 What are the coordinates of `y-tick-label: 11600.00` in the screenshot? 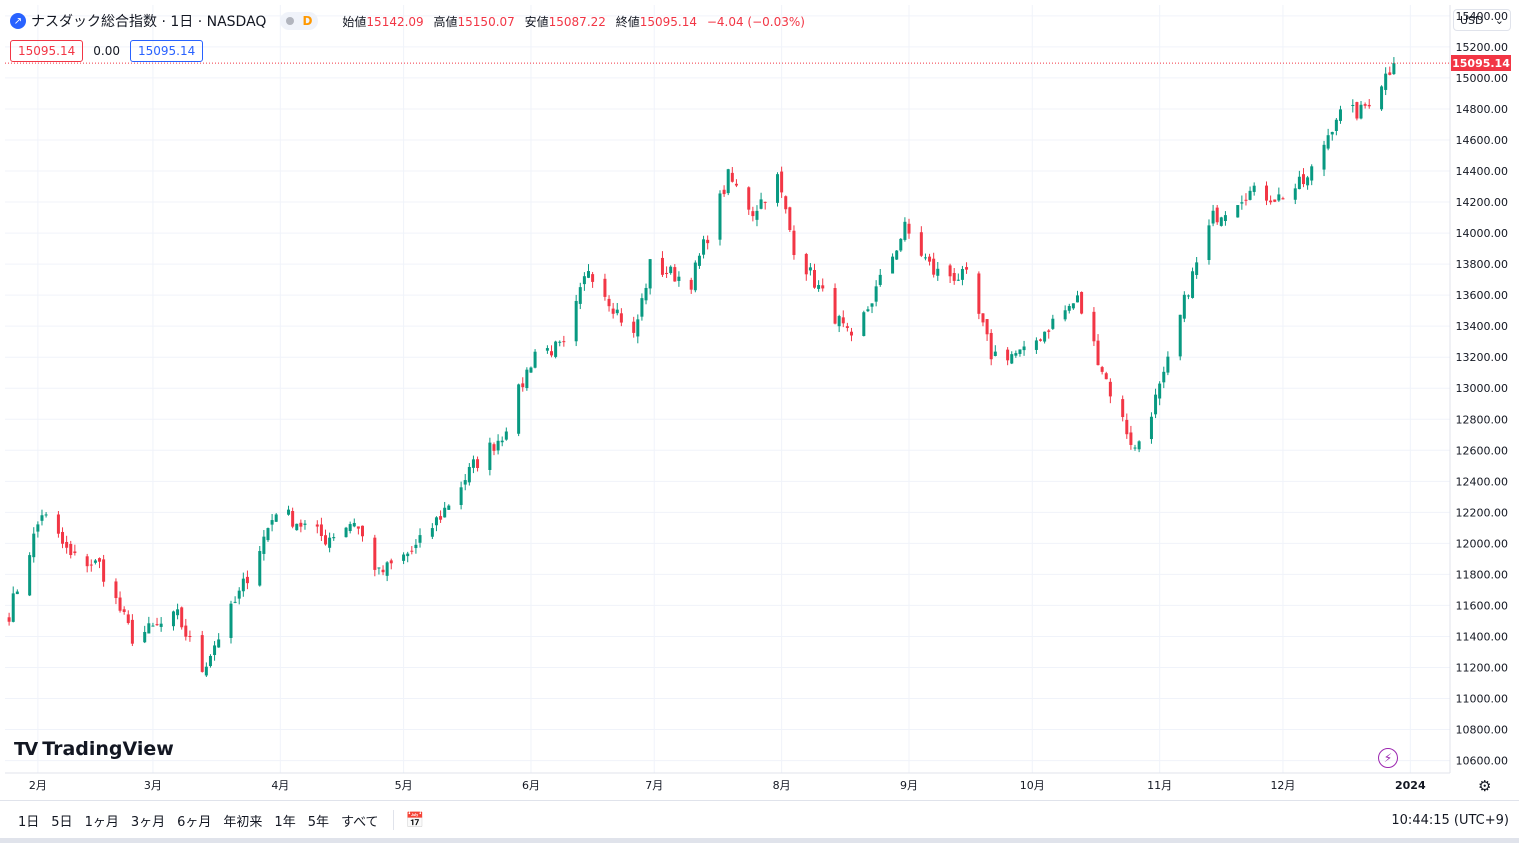 It's located at (1482, 605).